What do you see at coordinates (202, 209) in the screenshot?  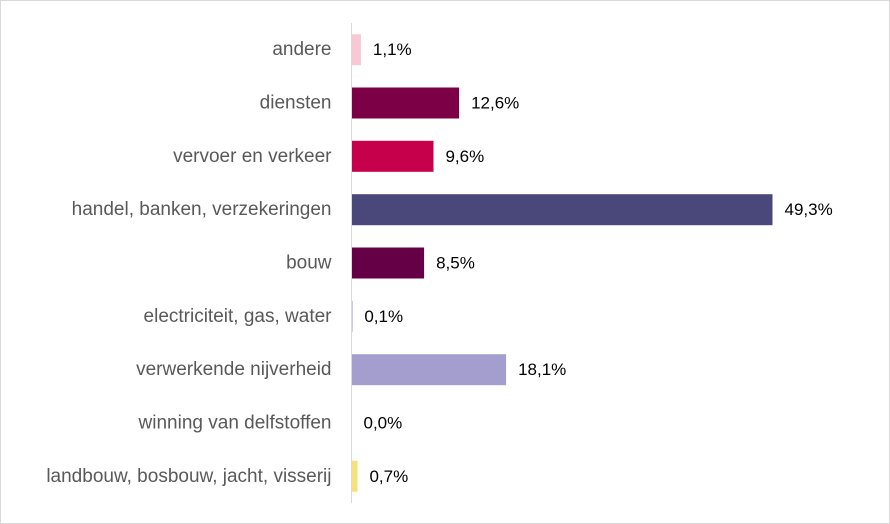 I see `category-label-3: handel, banken, verzekeringen` at bounding box center [202, 209].